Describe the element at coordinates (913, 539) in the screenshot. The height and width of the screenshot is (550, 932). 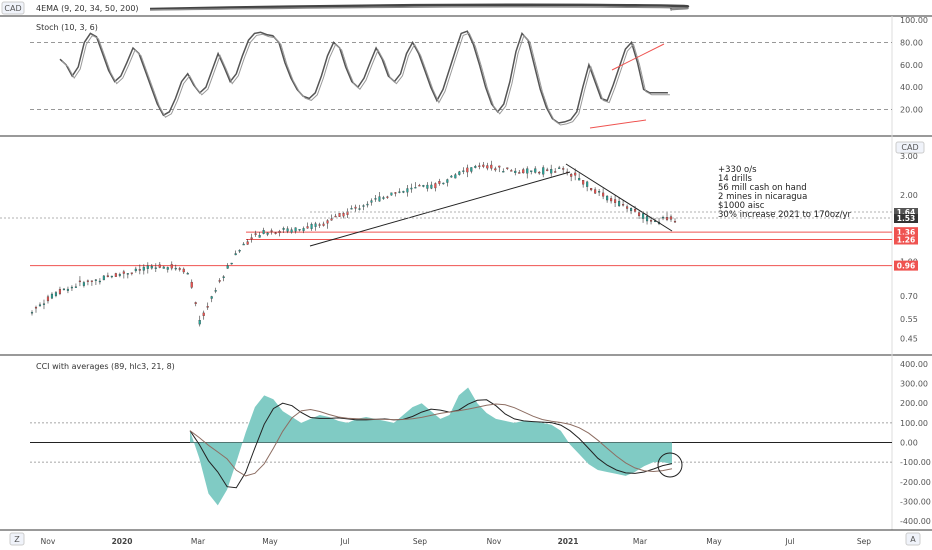
I see `auto-scale-button` at that location.